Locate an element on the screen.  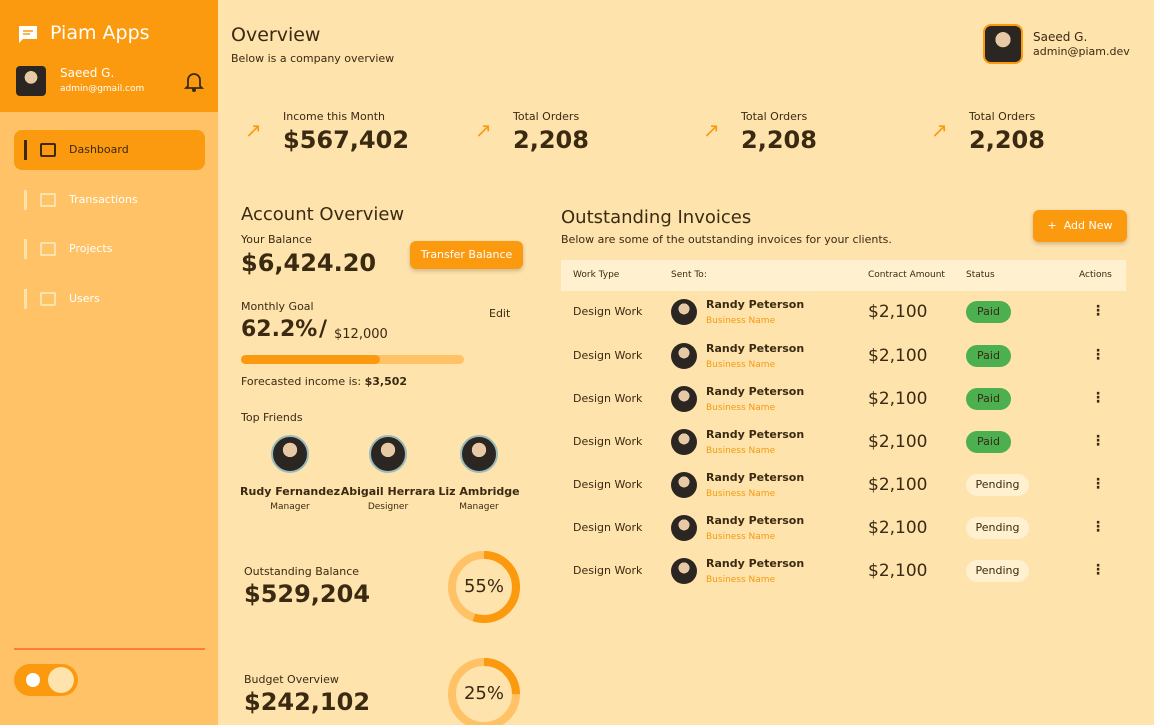
edit-link: Edit is located at coordinates (500, 313).